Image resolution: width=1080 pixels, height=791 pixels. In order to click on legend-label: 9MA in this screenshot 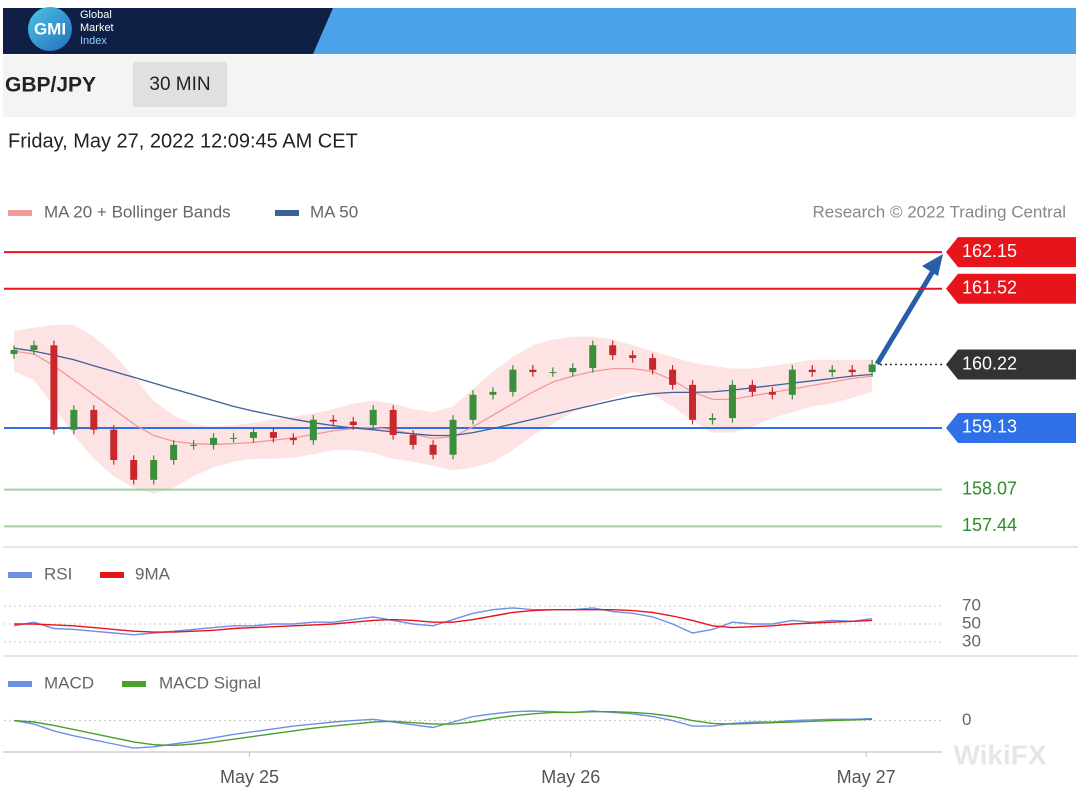, I will do `click(153, 573)`.